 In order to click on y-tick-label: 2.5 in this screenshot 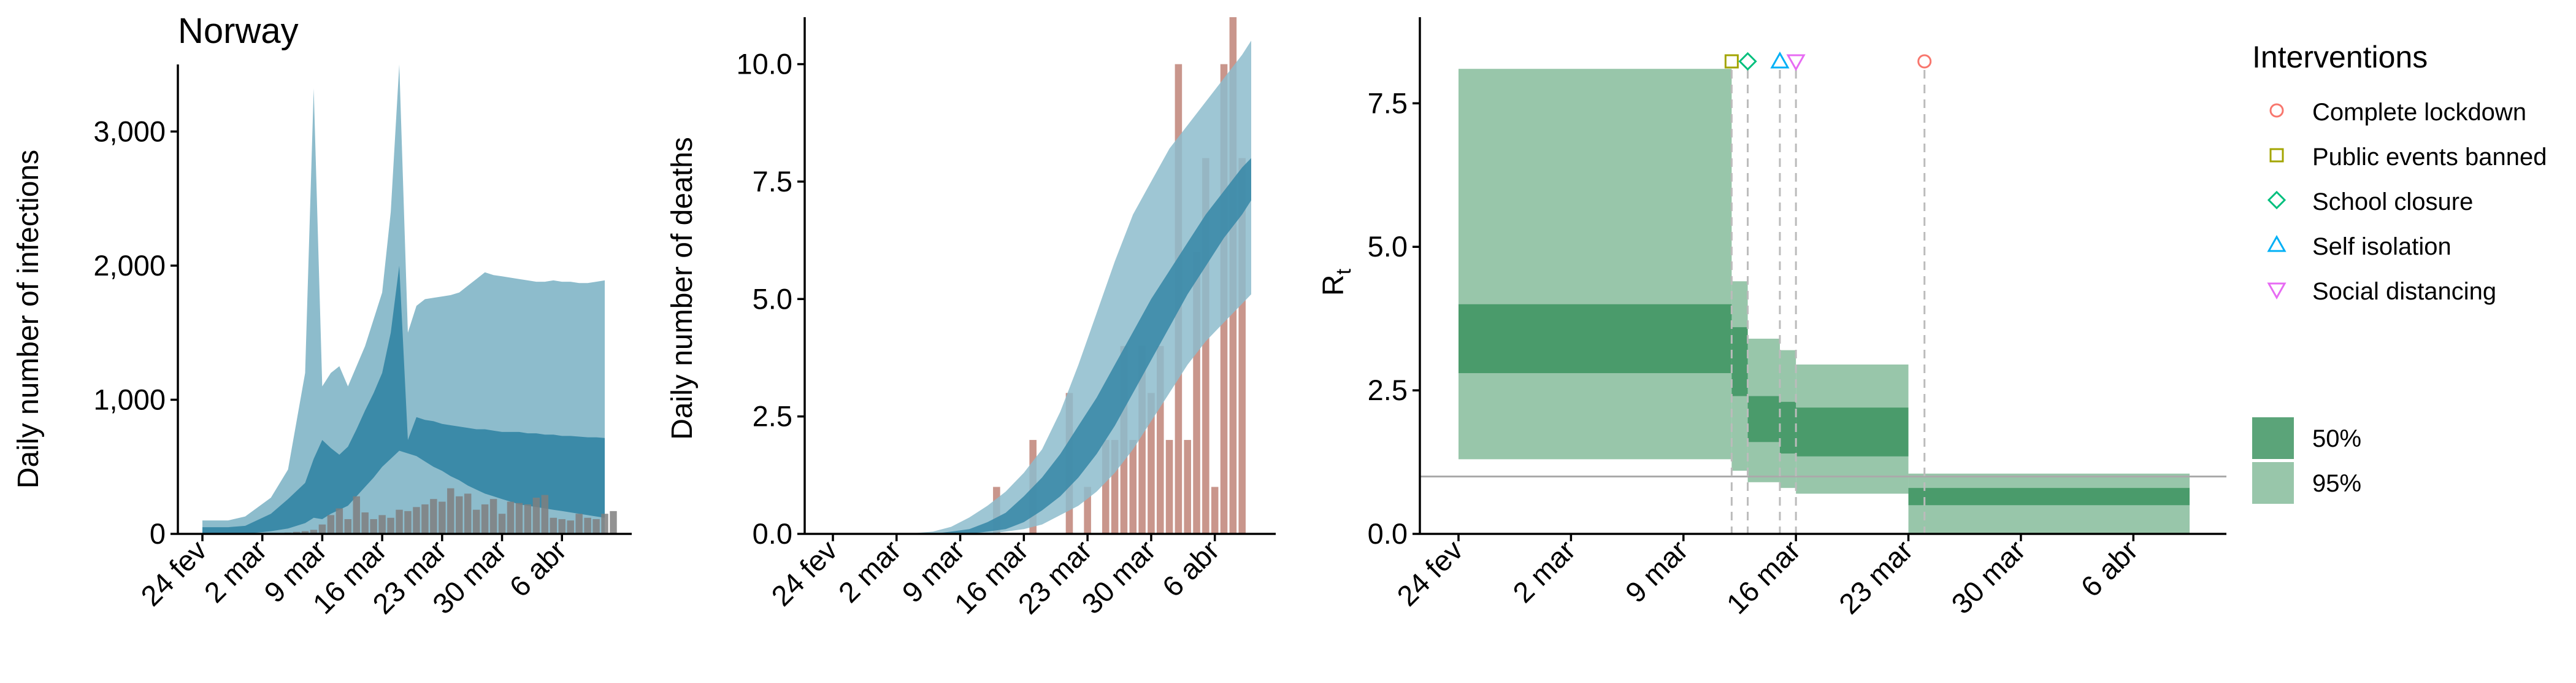, I will do `click(772, 416)`.